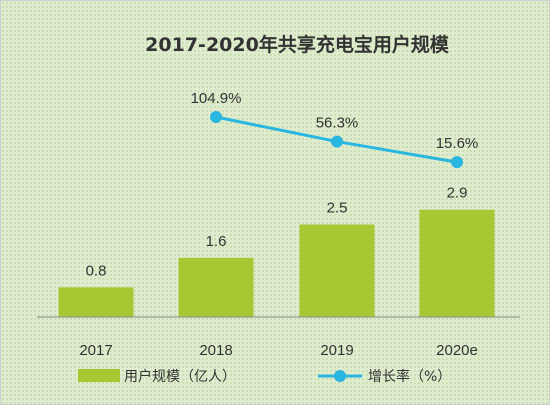 The height and width of the screenshot is (405, 550). I want to click on growth-rate-point-2020e, so click(457, 162).